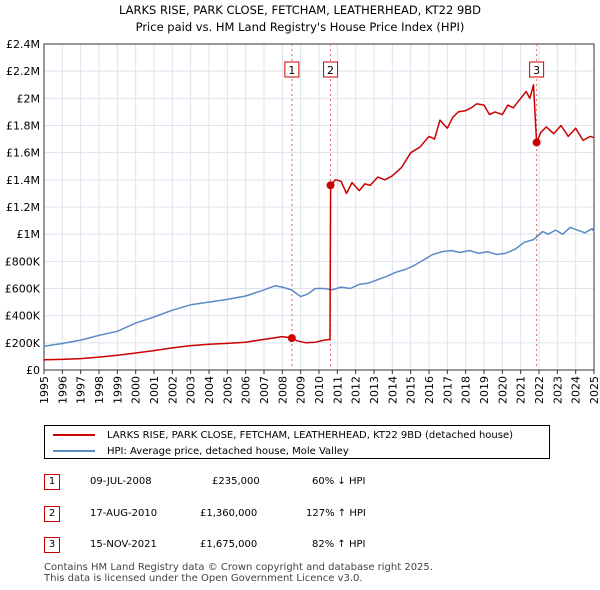 The width and height of the screenshot is (600, 590). Describe the element at coordinates (62, 390) in the screenshot. I see `x-tick-label: 1996` at that location.